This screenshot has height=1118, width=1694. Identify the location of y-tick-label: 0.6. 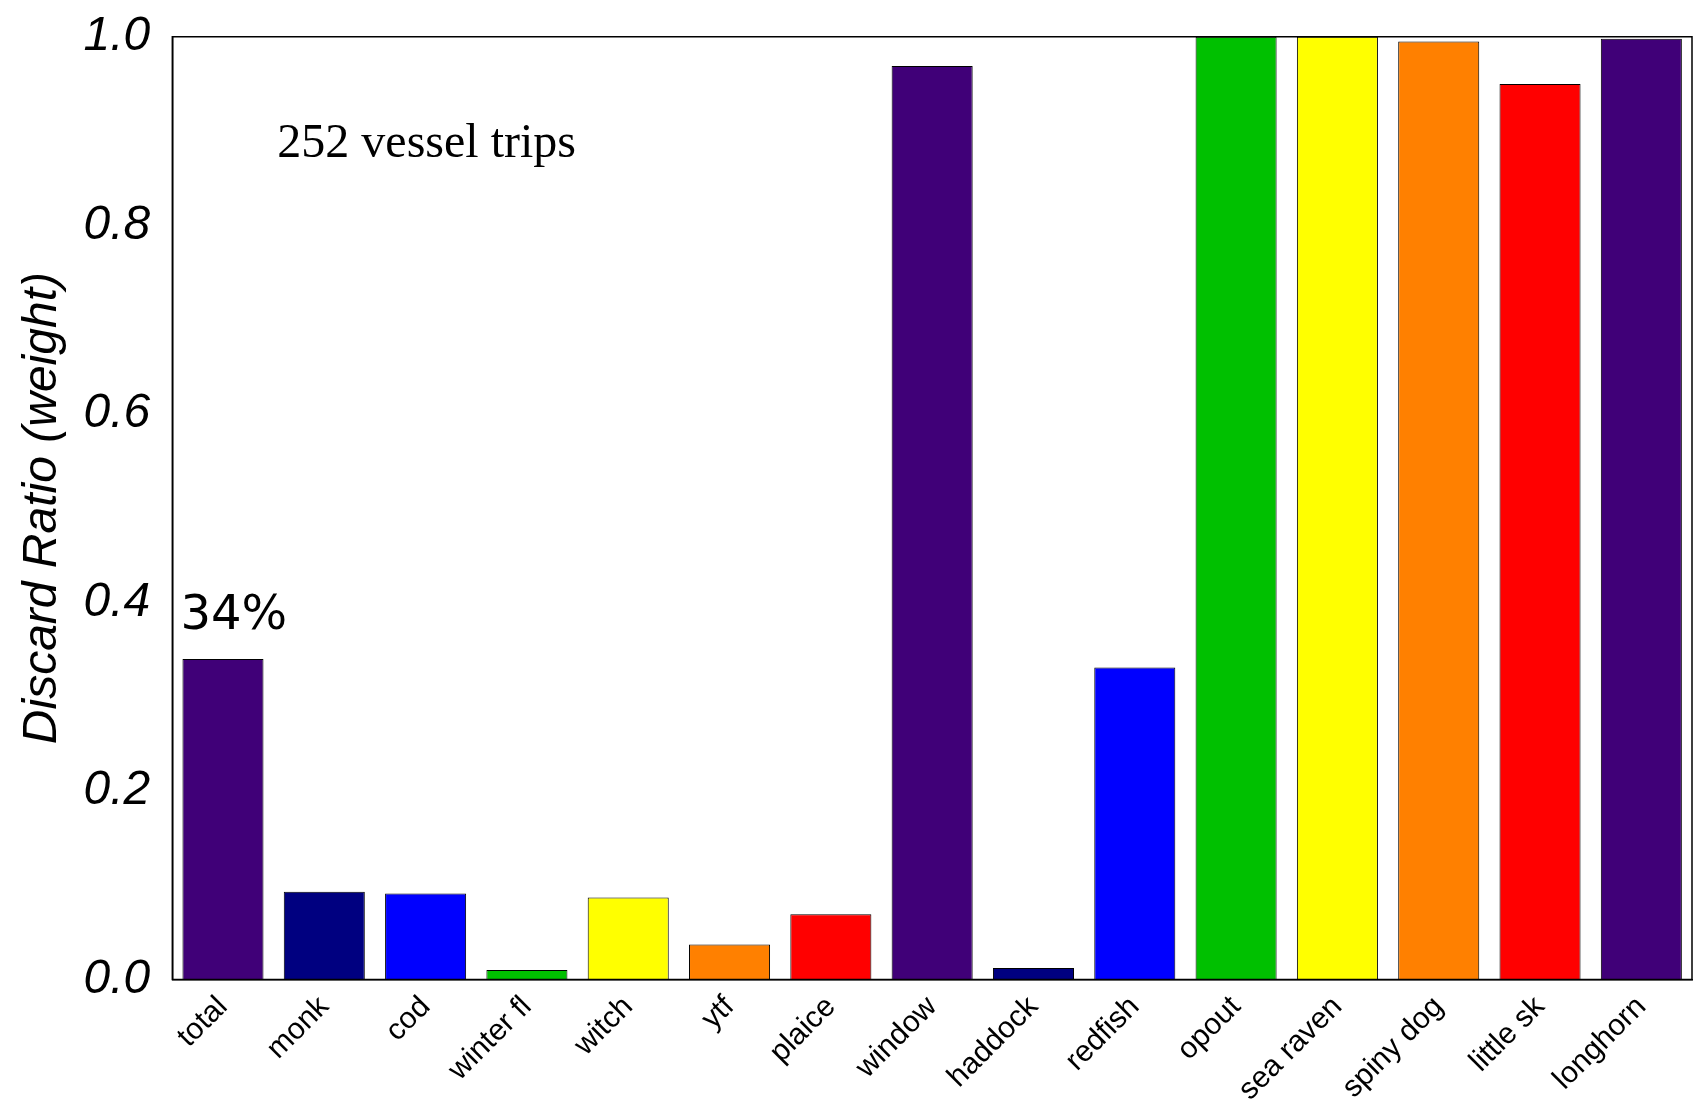
(117, 411).